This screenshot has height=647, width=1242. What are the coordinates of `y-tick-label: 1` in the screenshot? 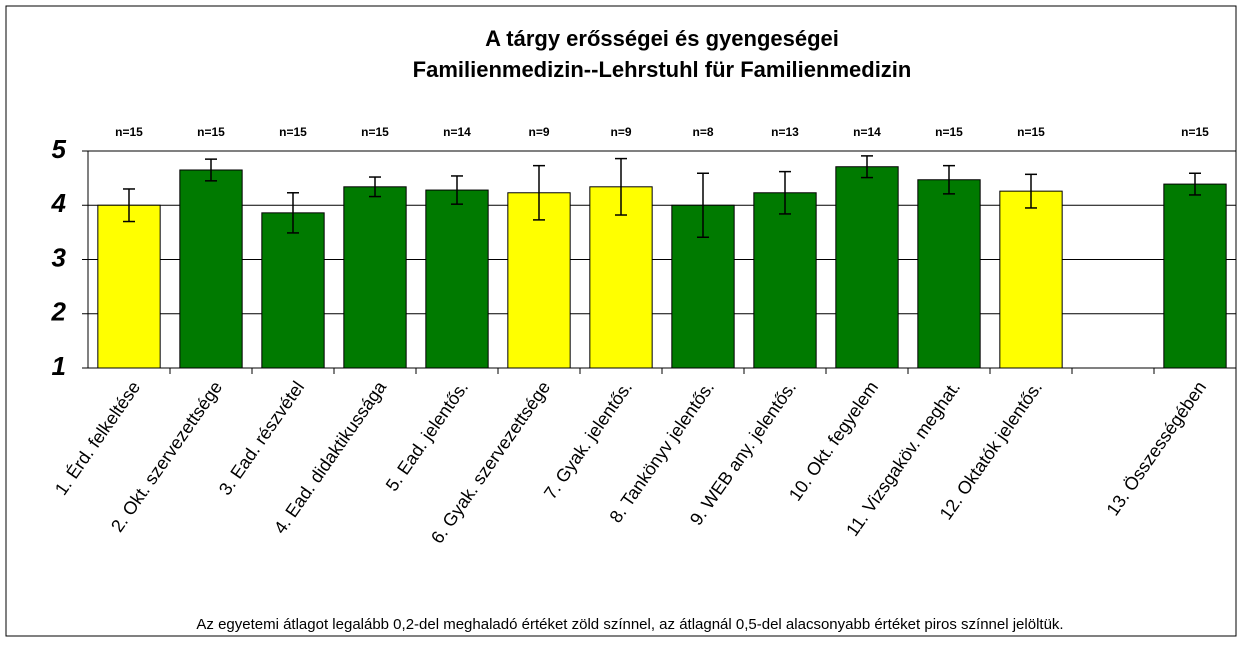 It's located at (59, 366).